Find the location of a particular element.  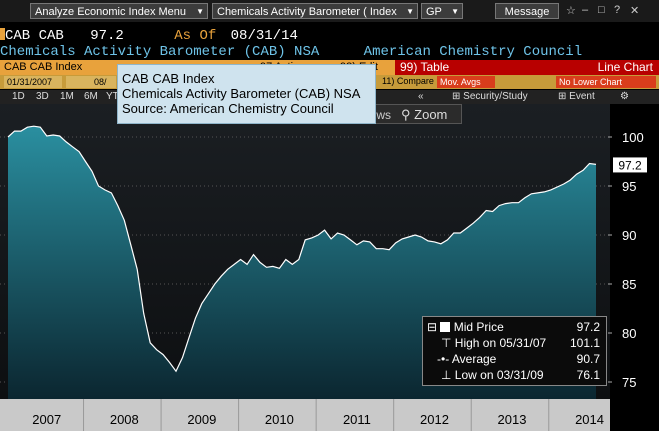

settings-icon: ⚙ is located at coordinates (624, 96).